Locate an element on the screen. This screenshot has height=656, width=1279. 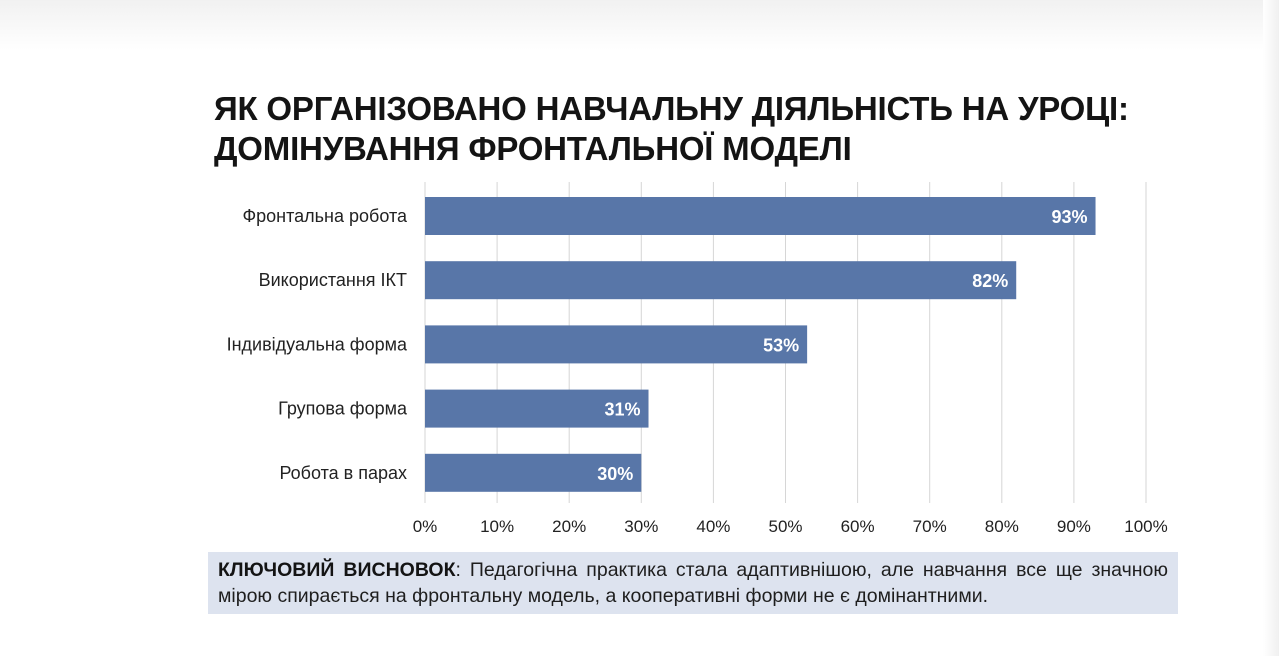
category-label: Використання ІКТ is located at coordinates (333, 280).